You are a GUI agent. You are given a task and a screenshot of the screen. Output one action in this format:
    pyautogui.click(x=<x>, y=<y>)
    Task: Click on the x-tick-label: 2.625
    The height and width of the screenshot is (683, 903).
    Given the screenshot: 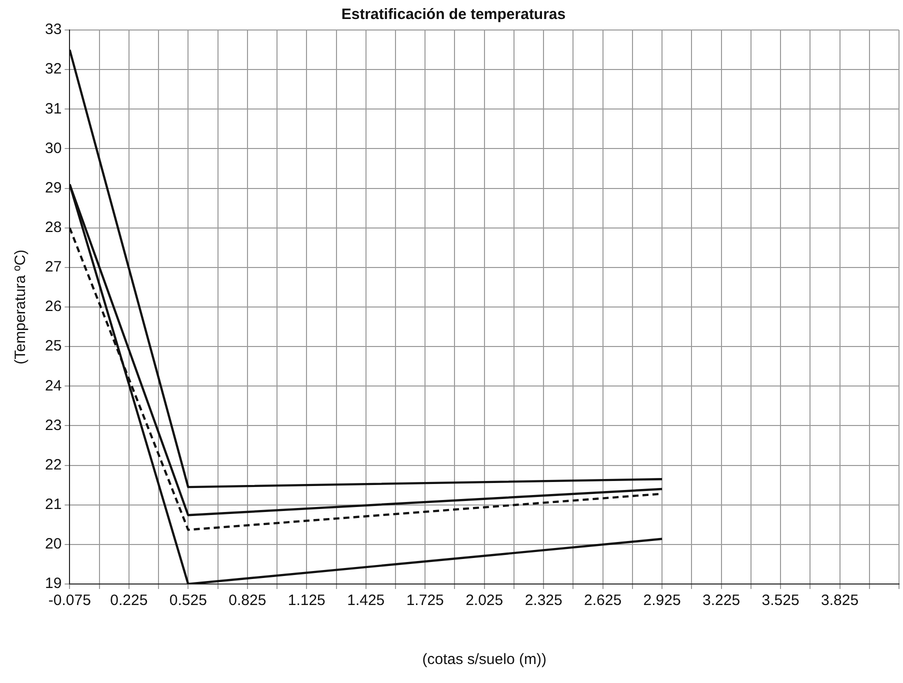 What is the action you would take?
    pyautogui.click(x=603, y=601)
    